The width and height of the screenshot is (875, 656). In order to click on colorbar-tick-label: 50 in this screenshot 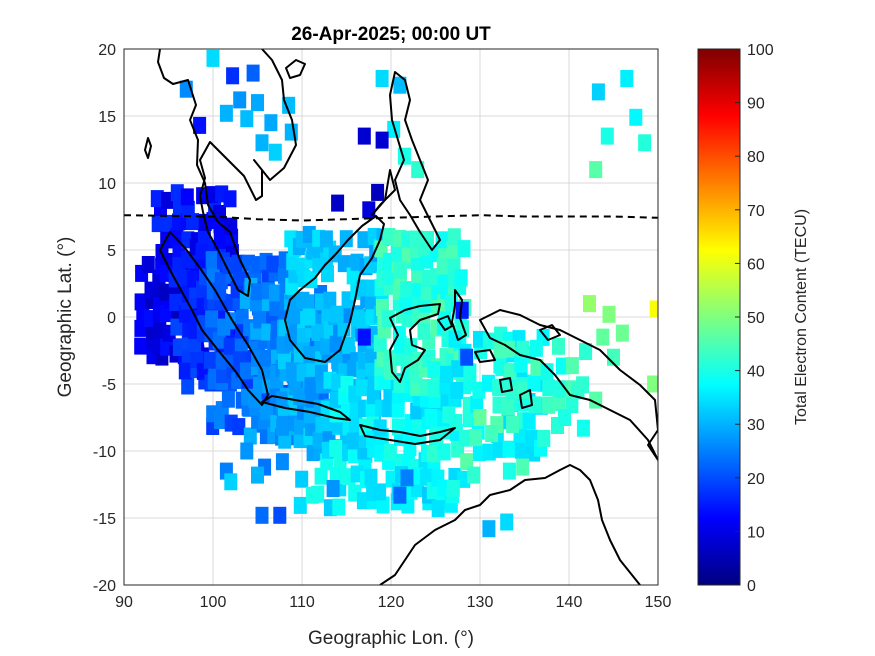, I will do `click(756, 318)`.